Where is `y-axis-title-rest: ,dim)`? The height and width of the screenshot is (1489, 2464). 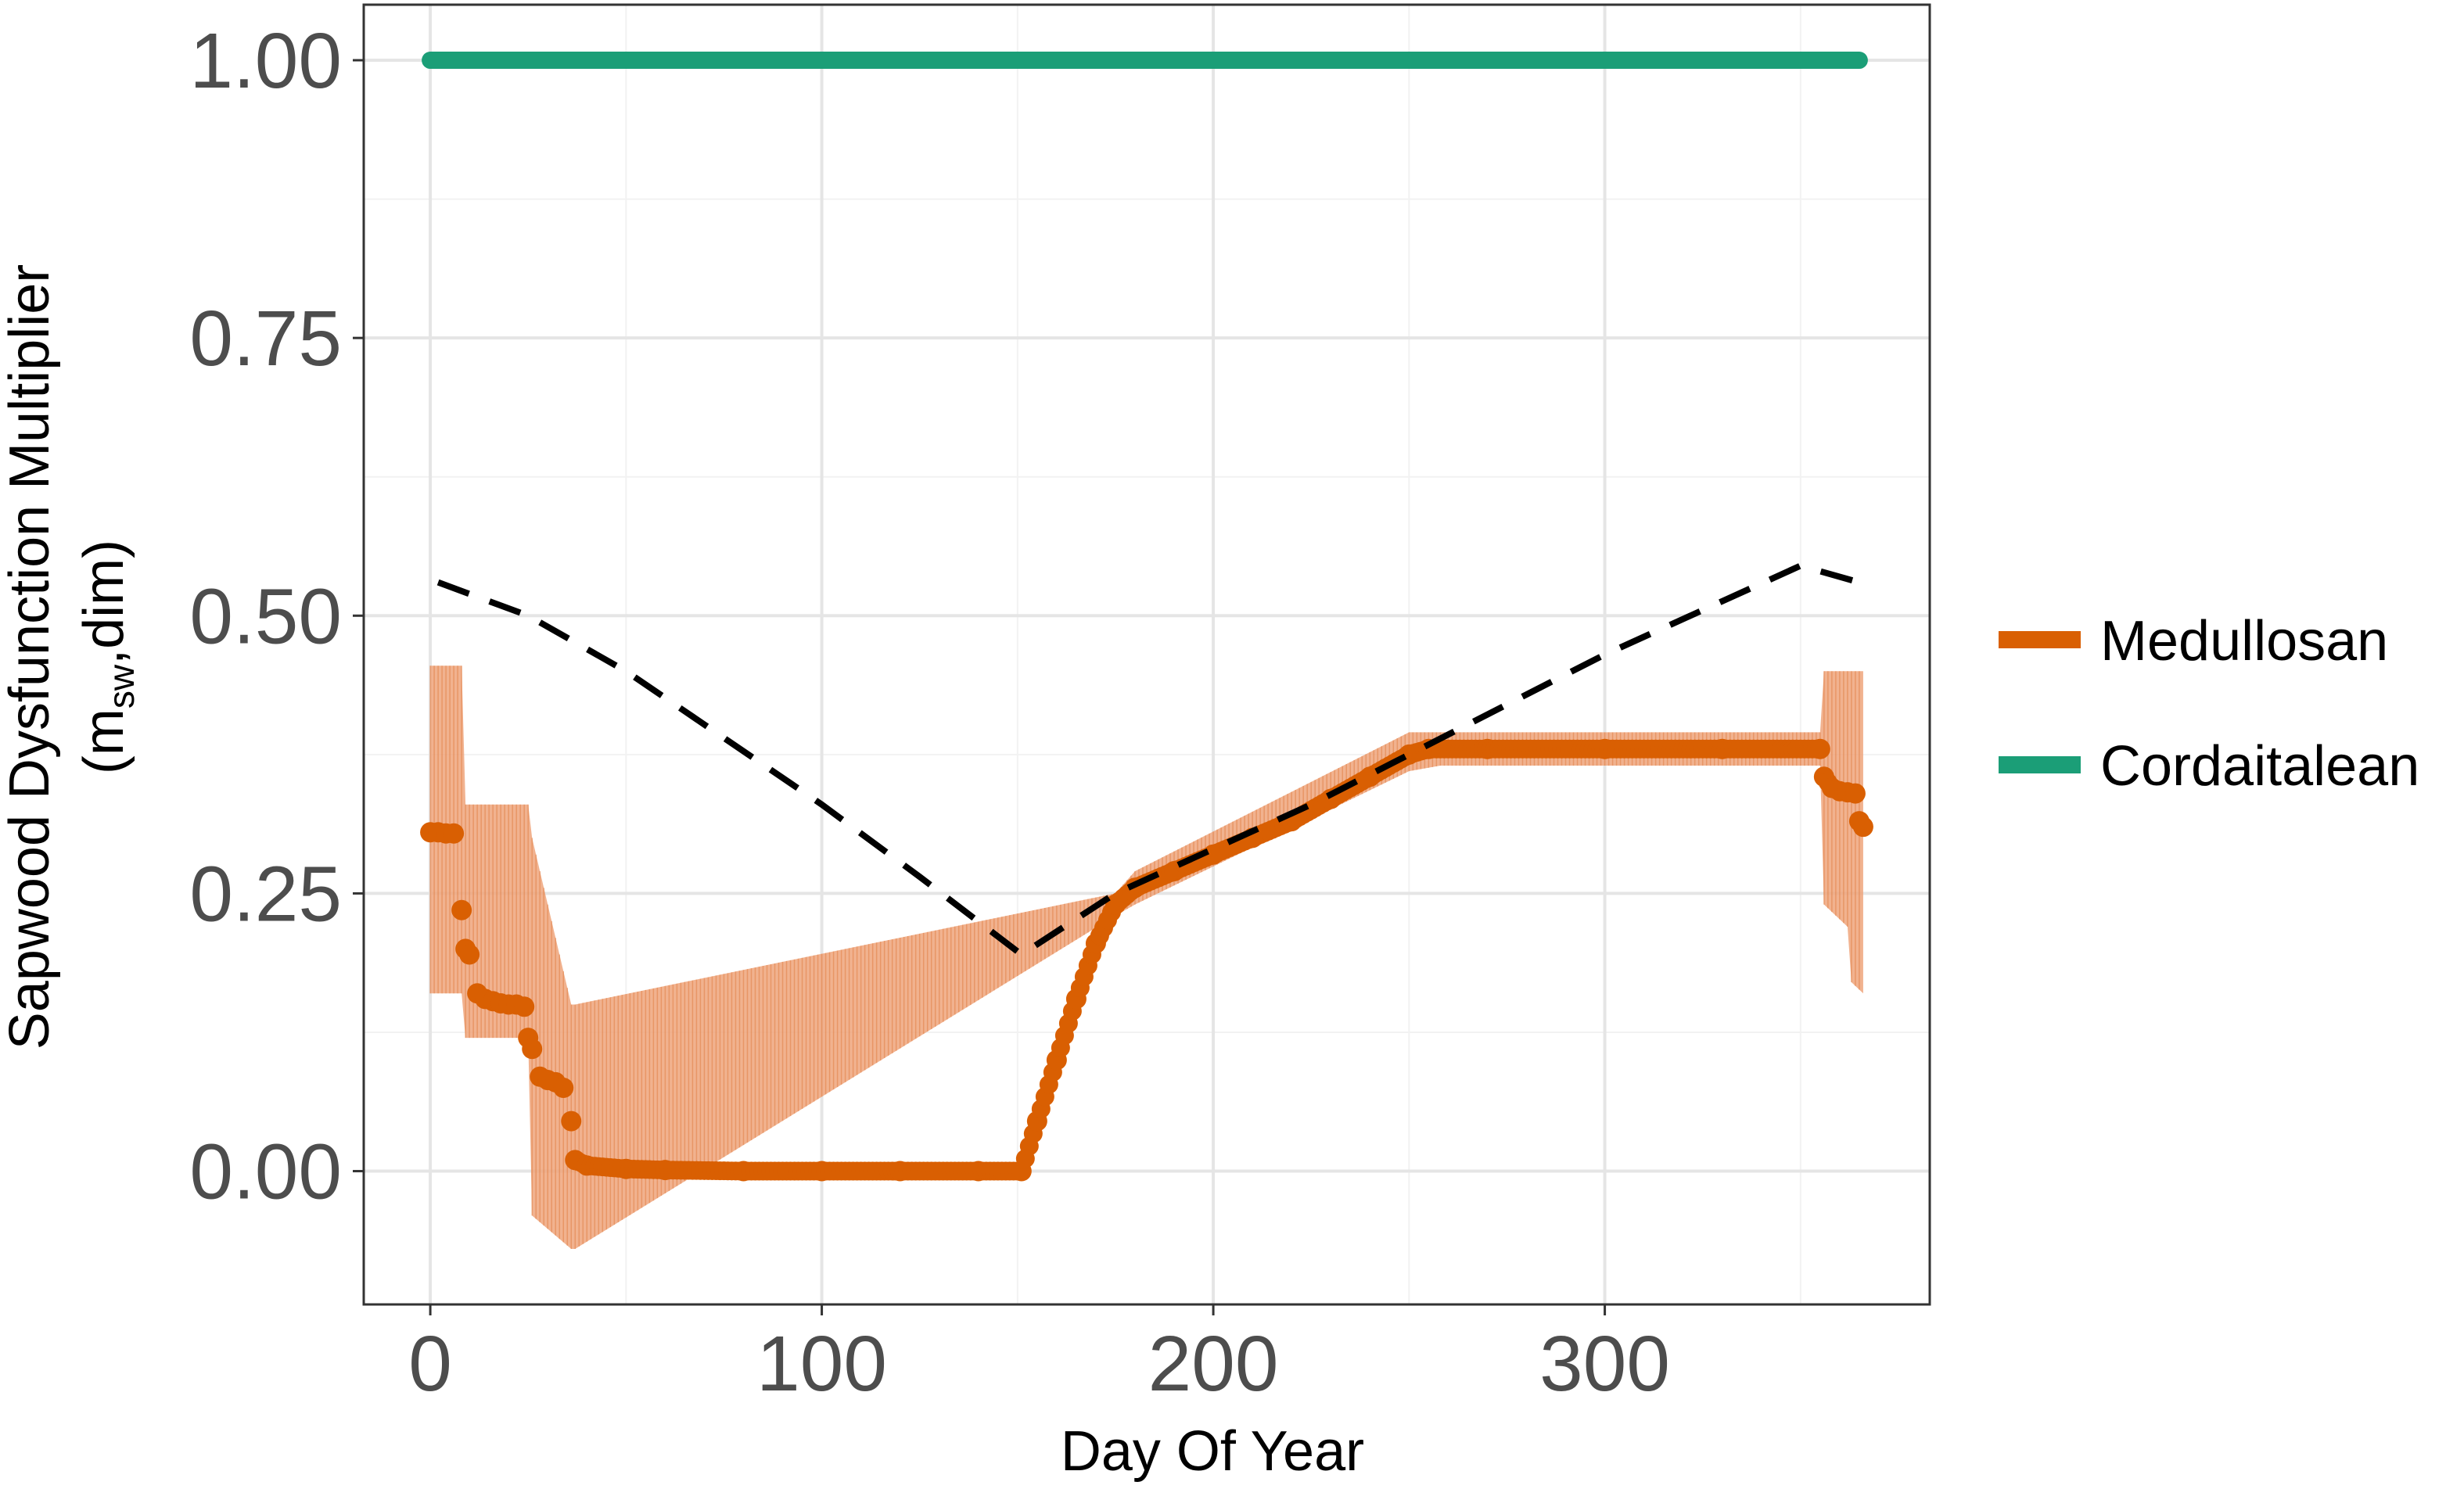 y-axis-title-rest: ,dim) is located at coordinates (104, 602).